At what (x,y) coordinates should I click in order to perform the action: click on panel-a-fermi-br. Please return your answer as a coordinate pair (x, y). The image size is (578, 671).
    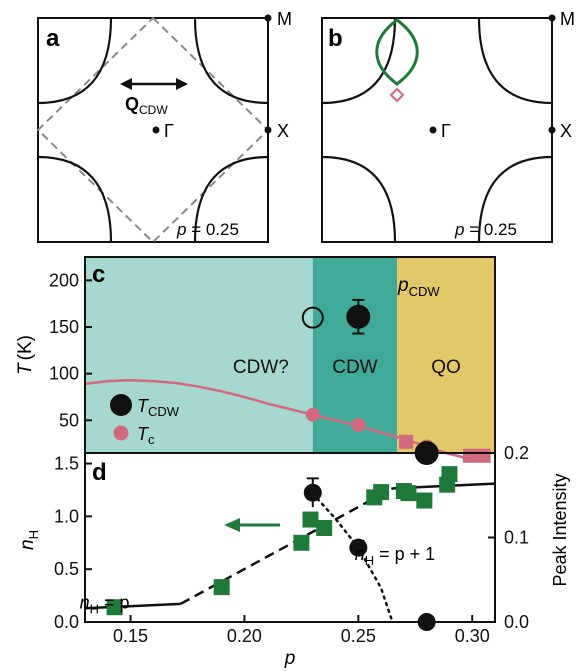
    Looking at the image, I should click on (231, 199).